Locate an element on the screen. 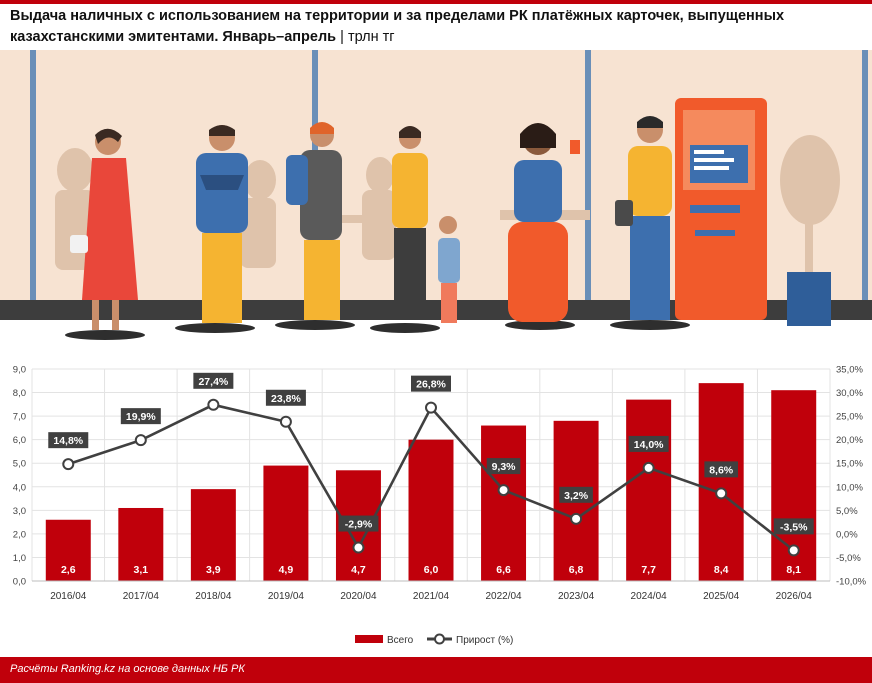 Image resolution: width=872 pixels, height=683 pixels. line-value-label: 19,9% is located at coordinates (141, 417).